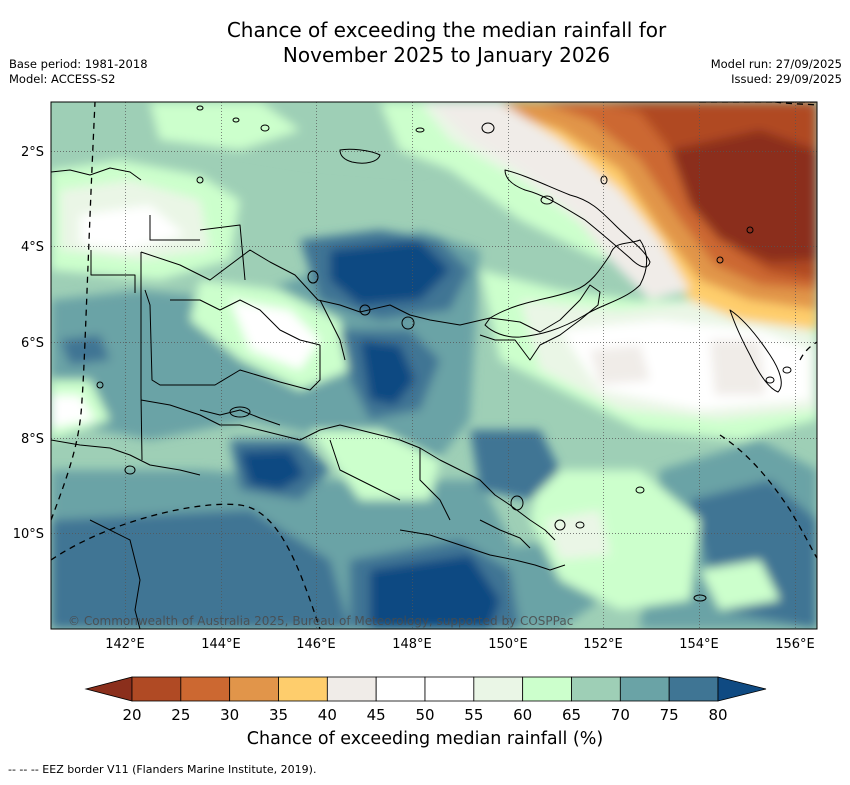  Describe the element at coordinates (327, 715) in the screenshot. I see `colorbar-label: 40` at that location.